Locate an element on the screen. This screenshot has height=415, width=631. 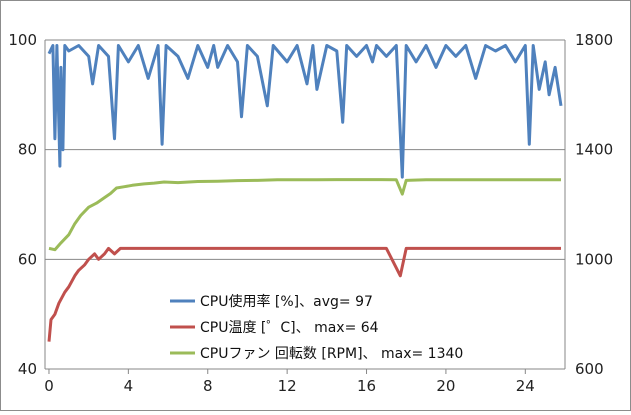
y-right-tick-label: 600 is located at coordinates (589, 369).